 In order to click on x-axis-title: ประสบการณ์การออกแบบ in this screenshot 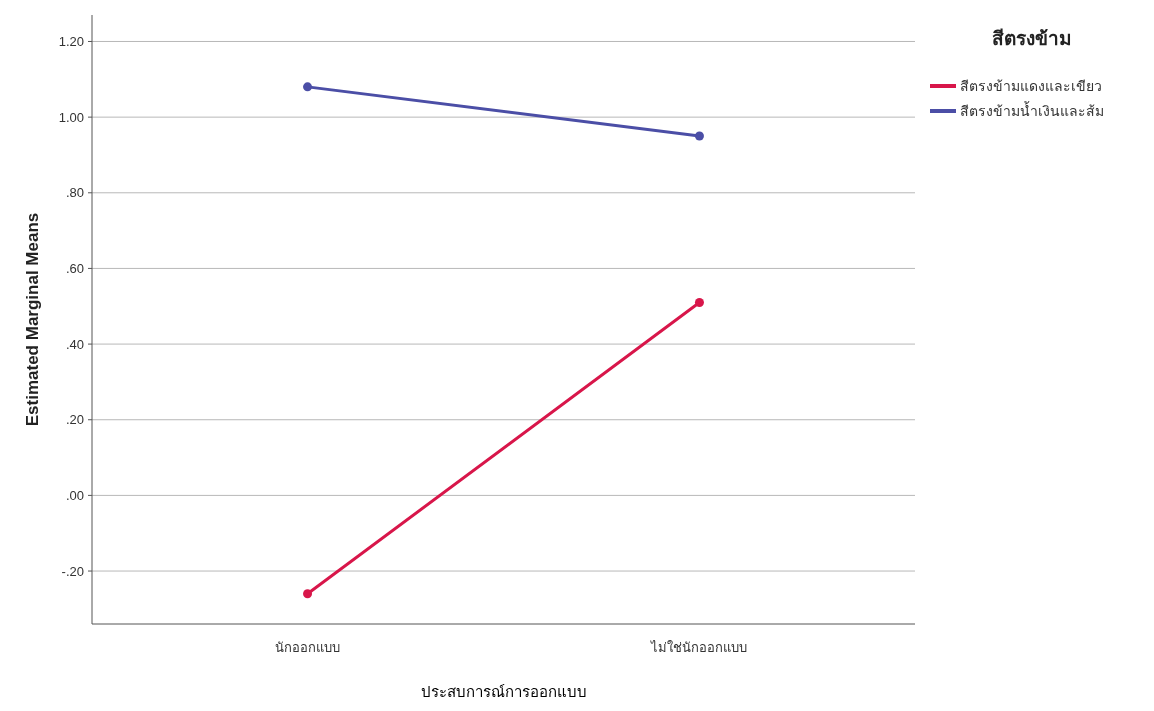, I will do `click(503, 691)`.